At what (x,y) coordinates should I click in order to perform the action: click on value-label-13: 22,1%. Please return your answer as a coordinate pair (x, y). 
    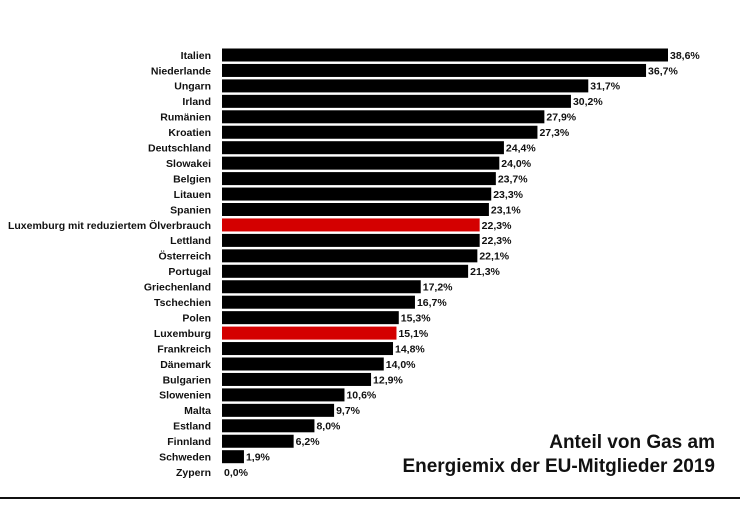
    Looking at the image, I should click on (494, 257).